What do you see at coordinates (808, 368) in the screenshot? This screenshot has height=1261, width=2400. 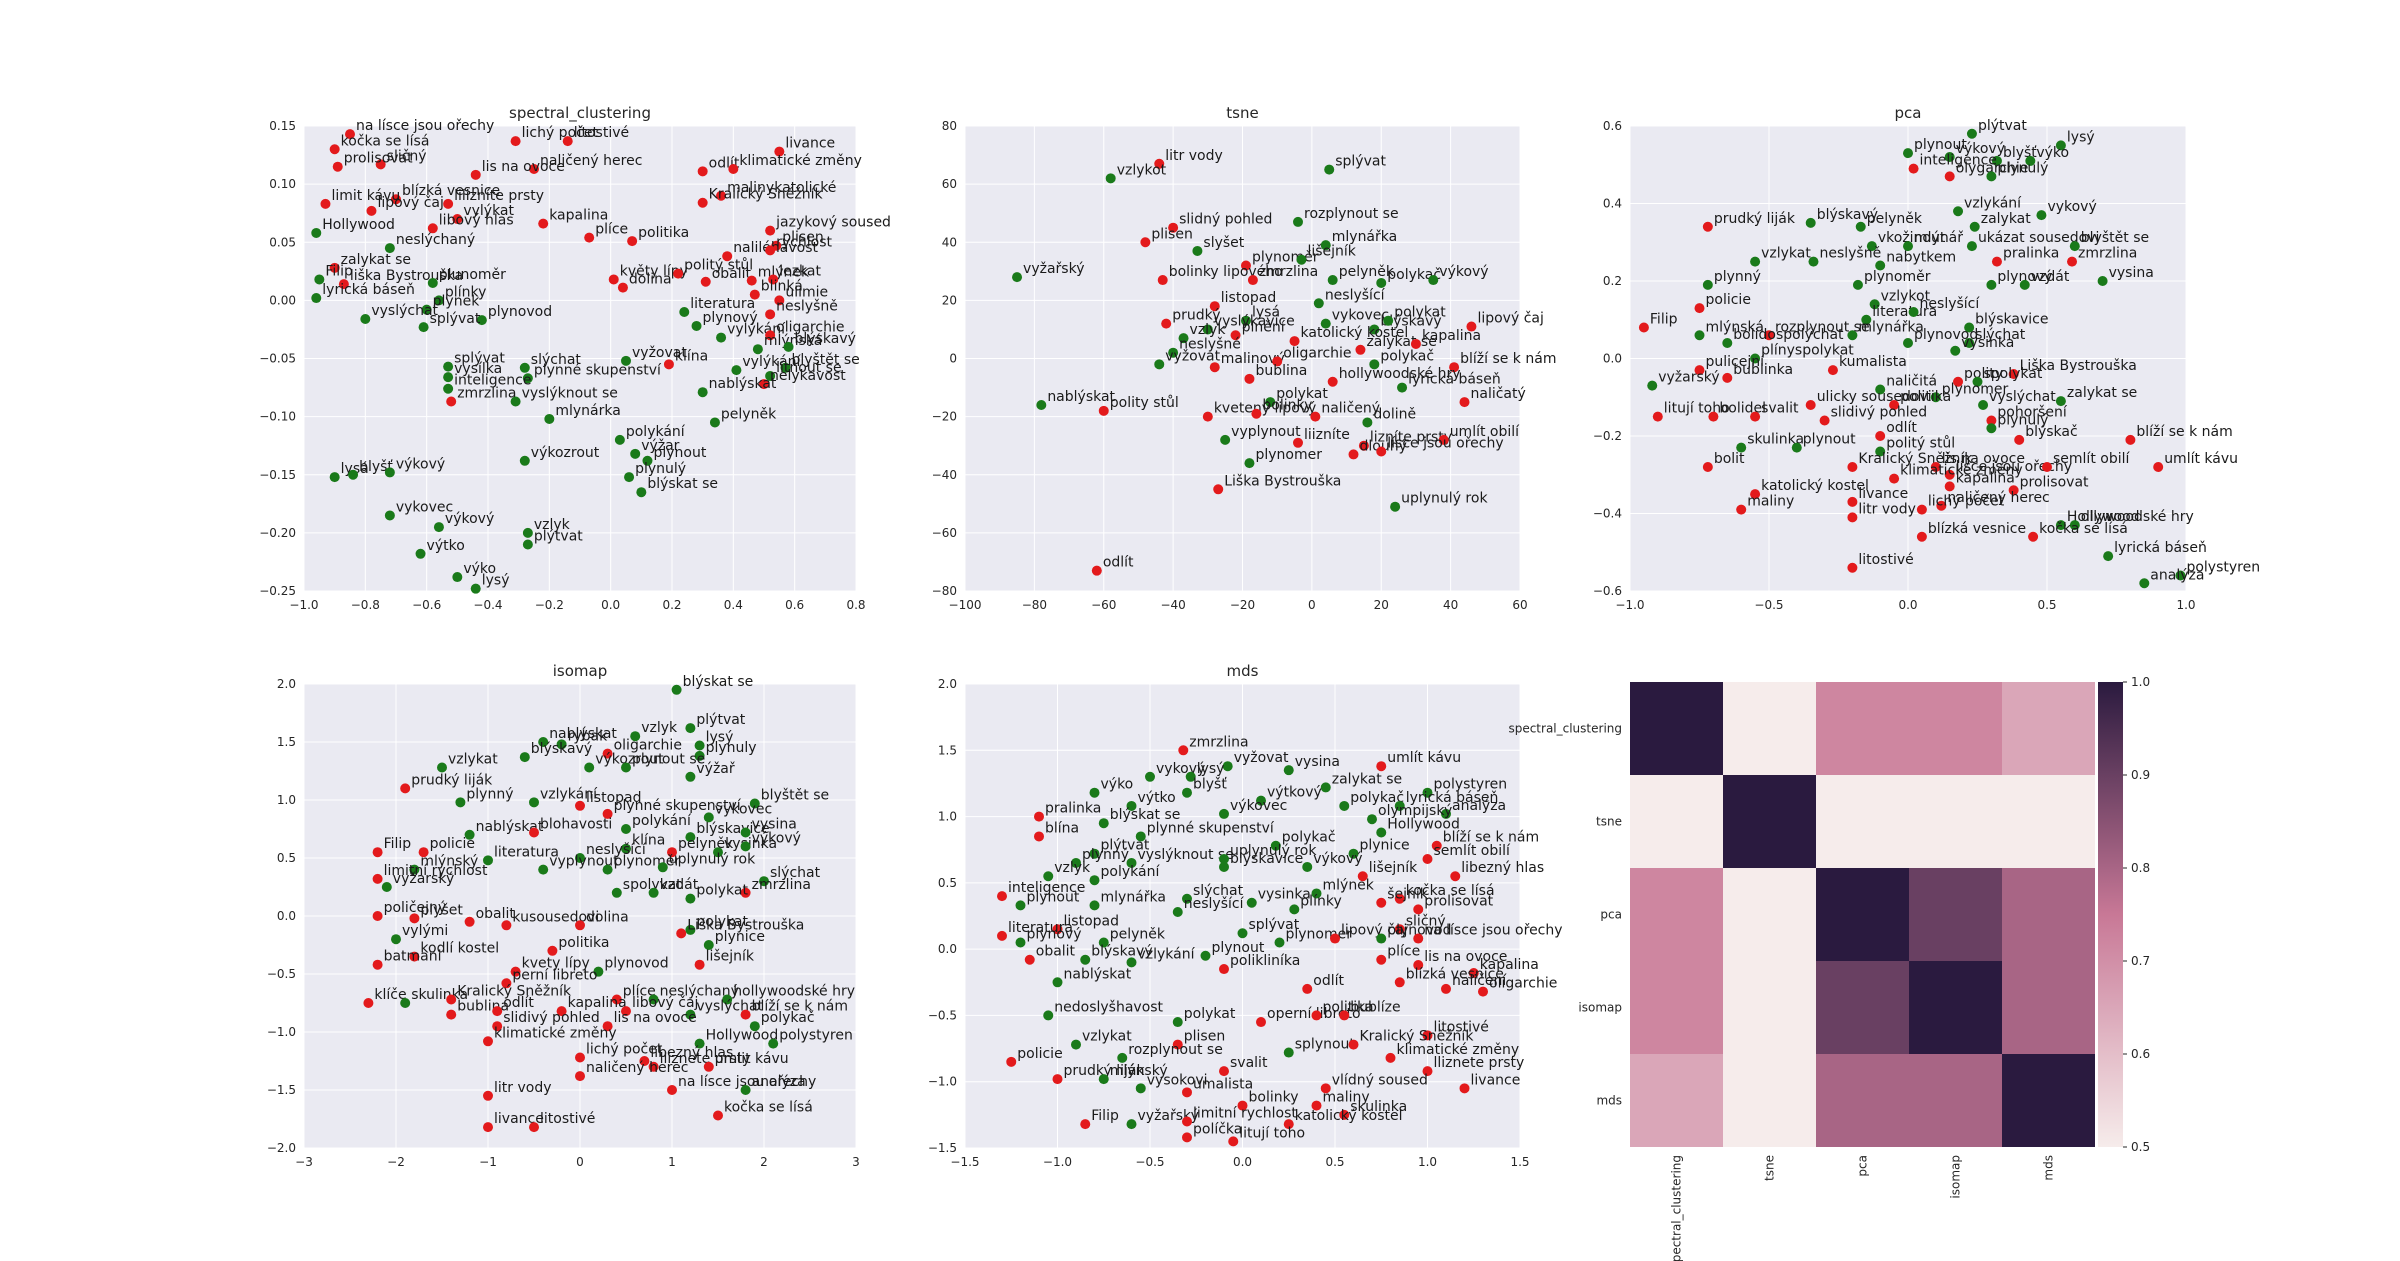 I see `point-label: lítnout se` at bounding box center [808, 368].